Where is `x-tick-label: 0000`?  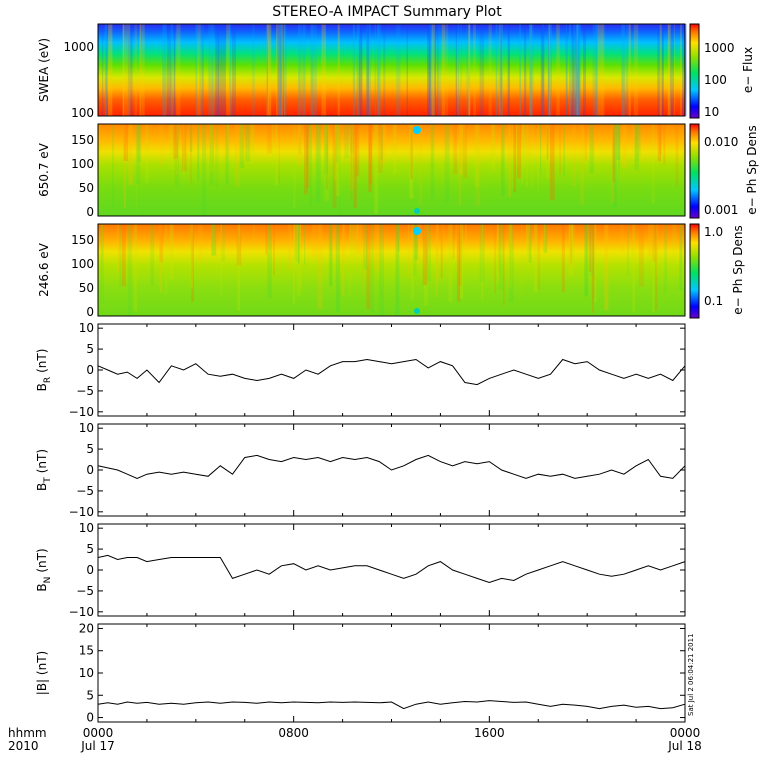 x-tick-label: 0000 is located at coordinates (98, 733).